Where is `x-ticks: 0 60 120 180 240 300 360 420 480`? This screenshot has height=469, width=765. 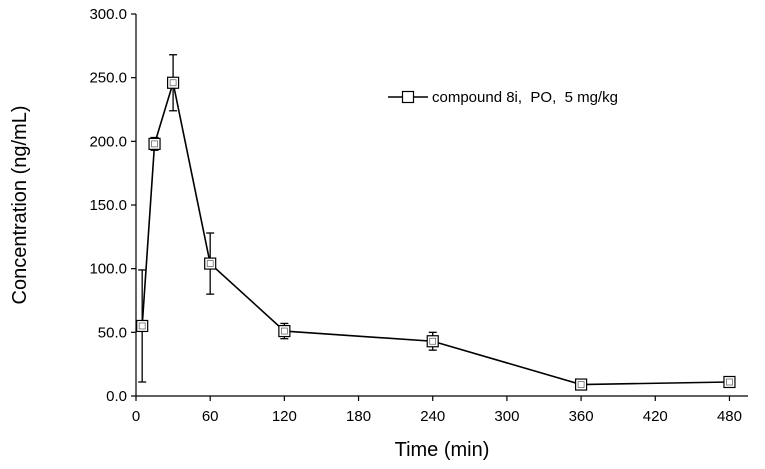
x-ticks: 0 60 120 180 240 300 360 420 480 is located at coordinates (437, 410).